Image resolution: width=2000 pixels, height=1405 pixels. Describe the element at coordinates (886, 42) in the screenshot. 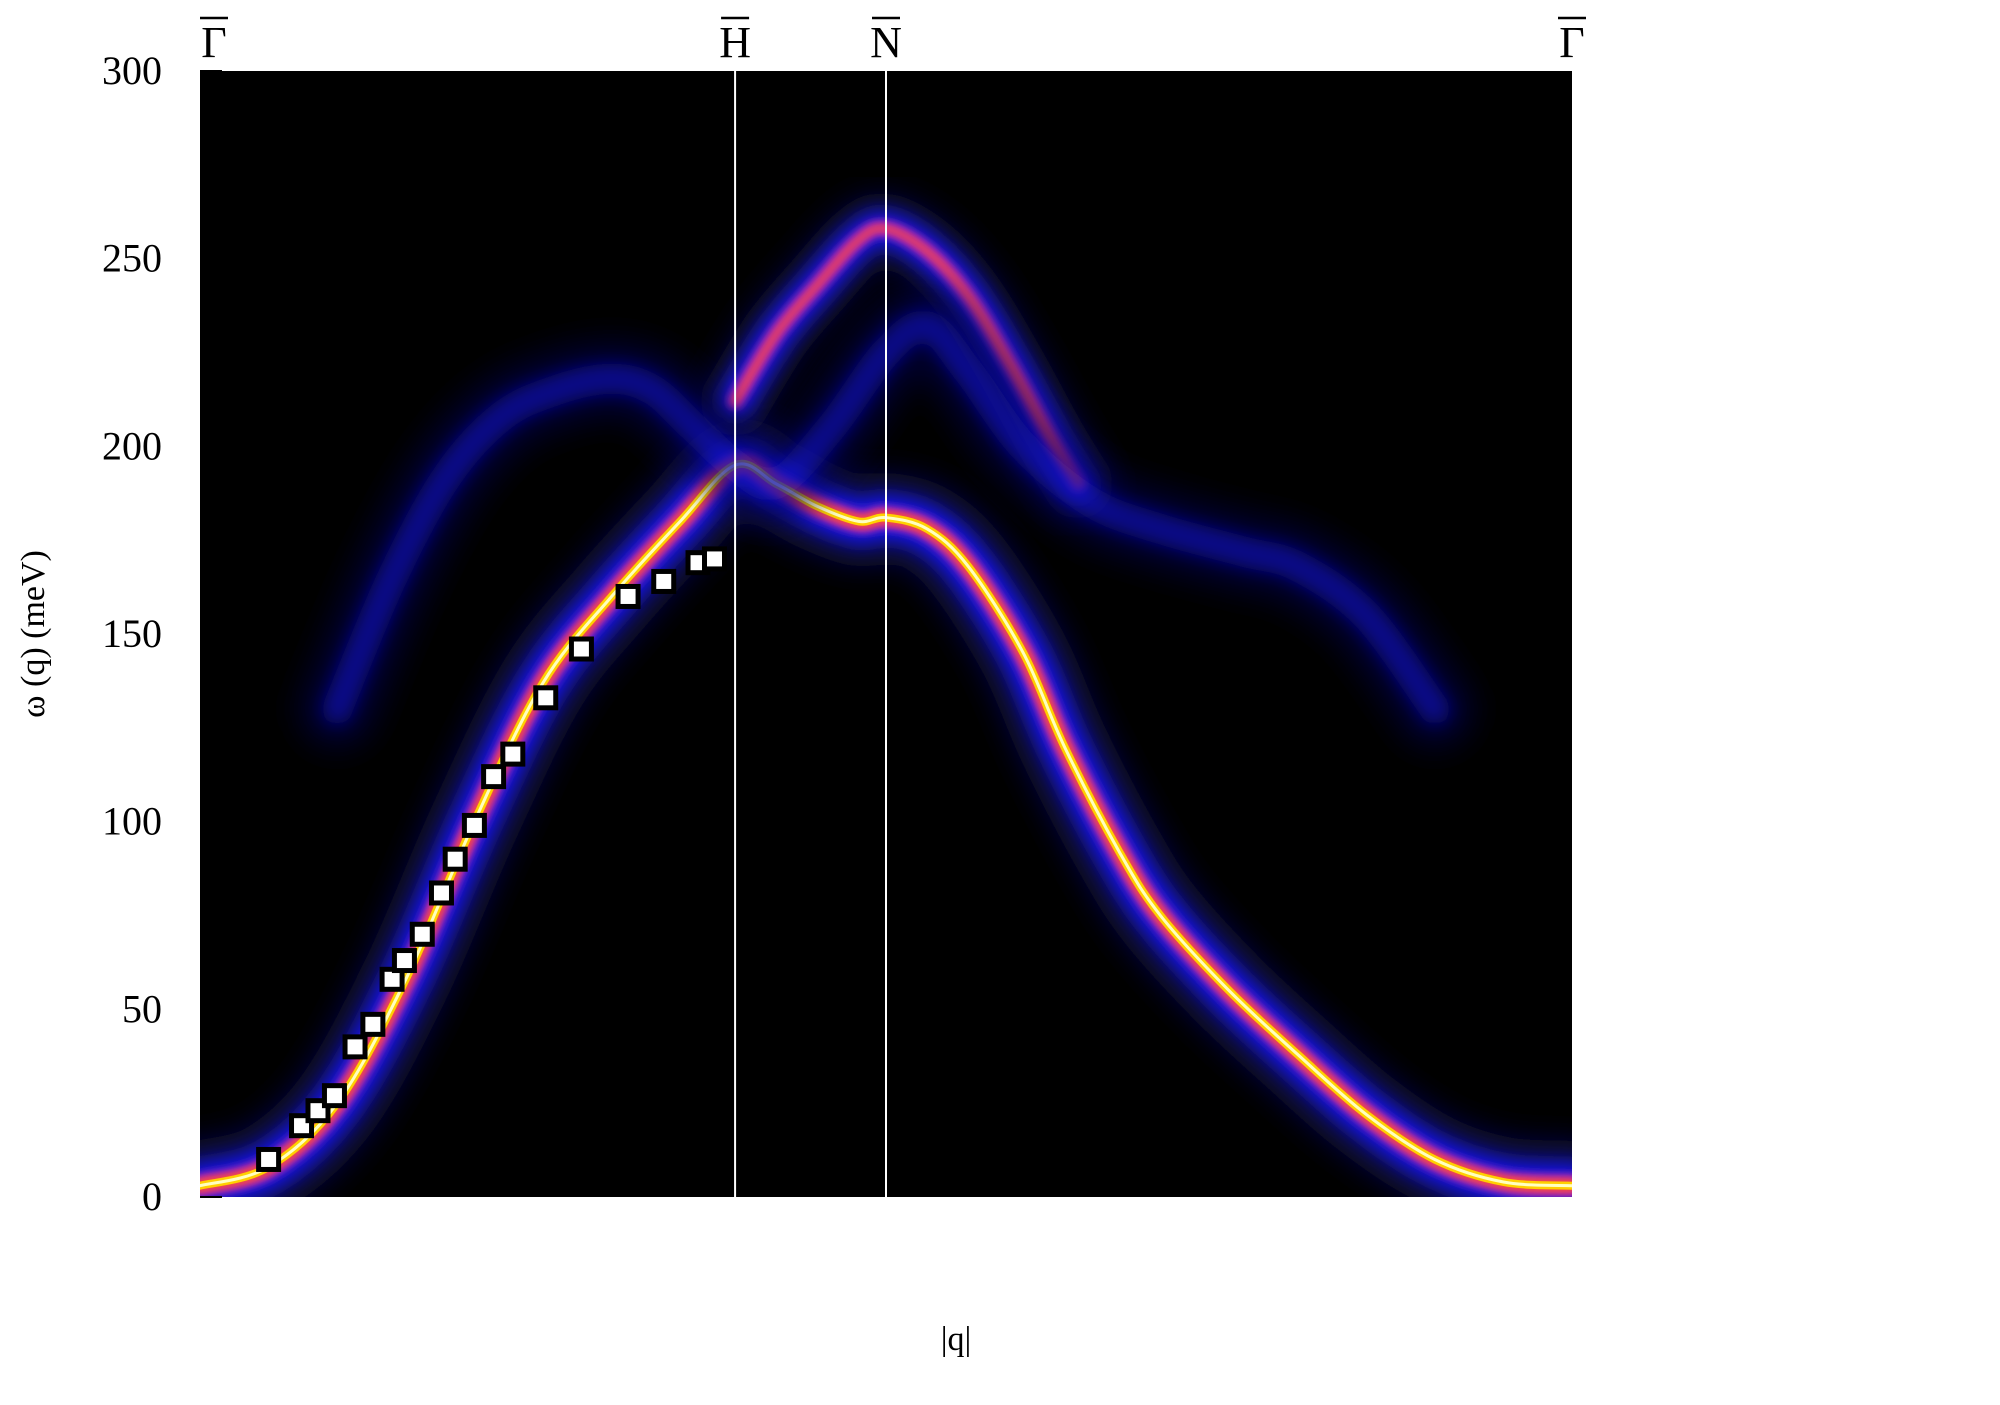

I see `symmetry-point-label: N` at that location.